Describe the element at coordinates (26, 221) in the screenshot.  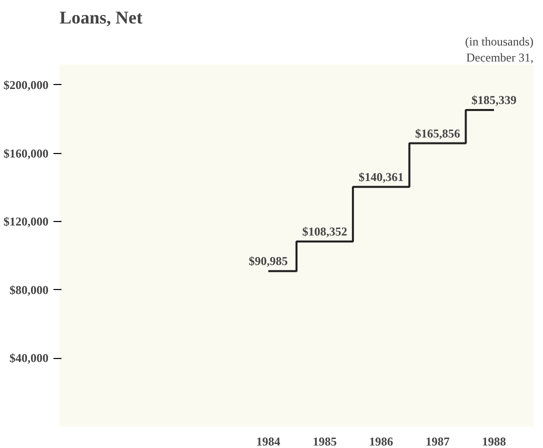
I see `y-tick-label: $120,000` at that location.